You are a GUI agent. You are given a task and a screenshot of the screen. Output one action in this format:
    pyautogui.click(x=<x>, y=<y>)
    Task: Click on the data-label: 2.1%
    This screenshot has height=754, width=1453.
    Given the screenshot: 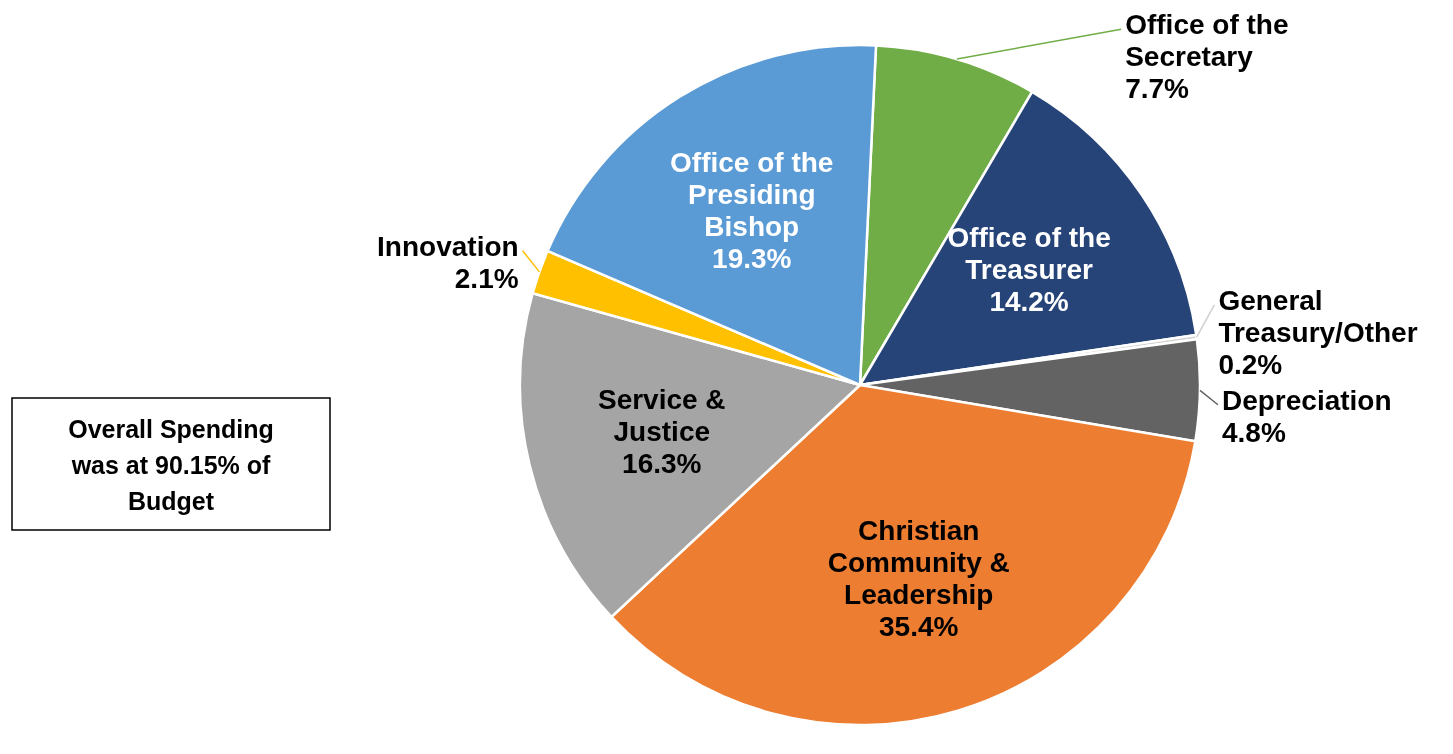 What is the action you would take?
    pyautogui.click(x=486, y=278)
    